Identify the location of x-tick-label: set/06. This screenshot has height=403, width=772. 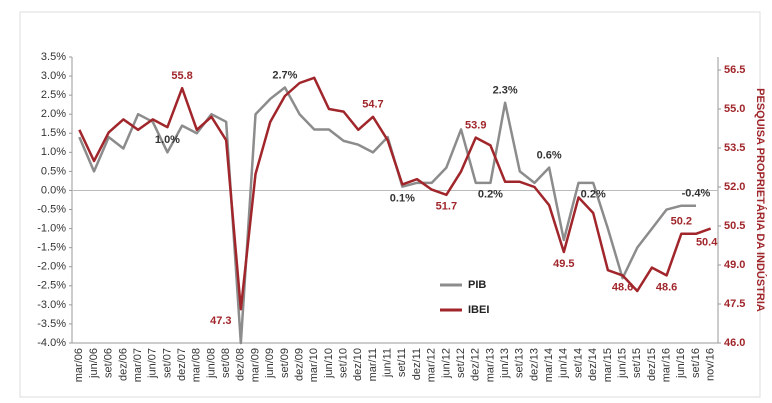
(109, 363).